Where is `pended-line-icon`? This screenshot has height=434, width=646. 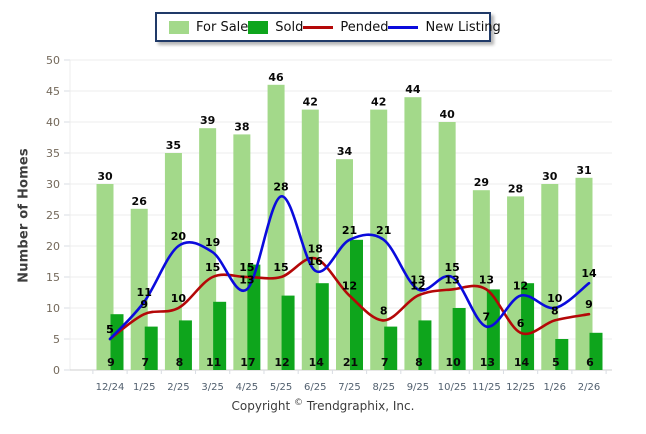
pended-line-icon is located at coordinates (318, 27).